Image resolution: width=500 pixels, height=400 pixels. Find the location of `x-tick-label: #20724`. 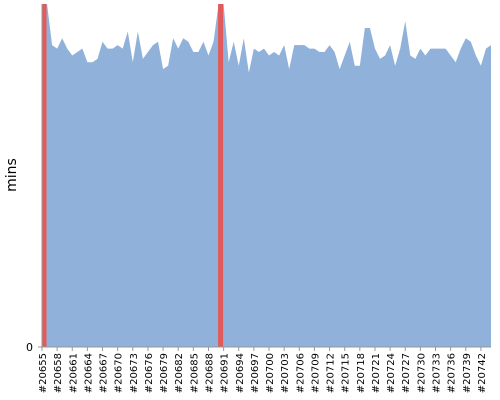

x-tick-label: #20724 is located at coordinates (391, 373).